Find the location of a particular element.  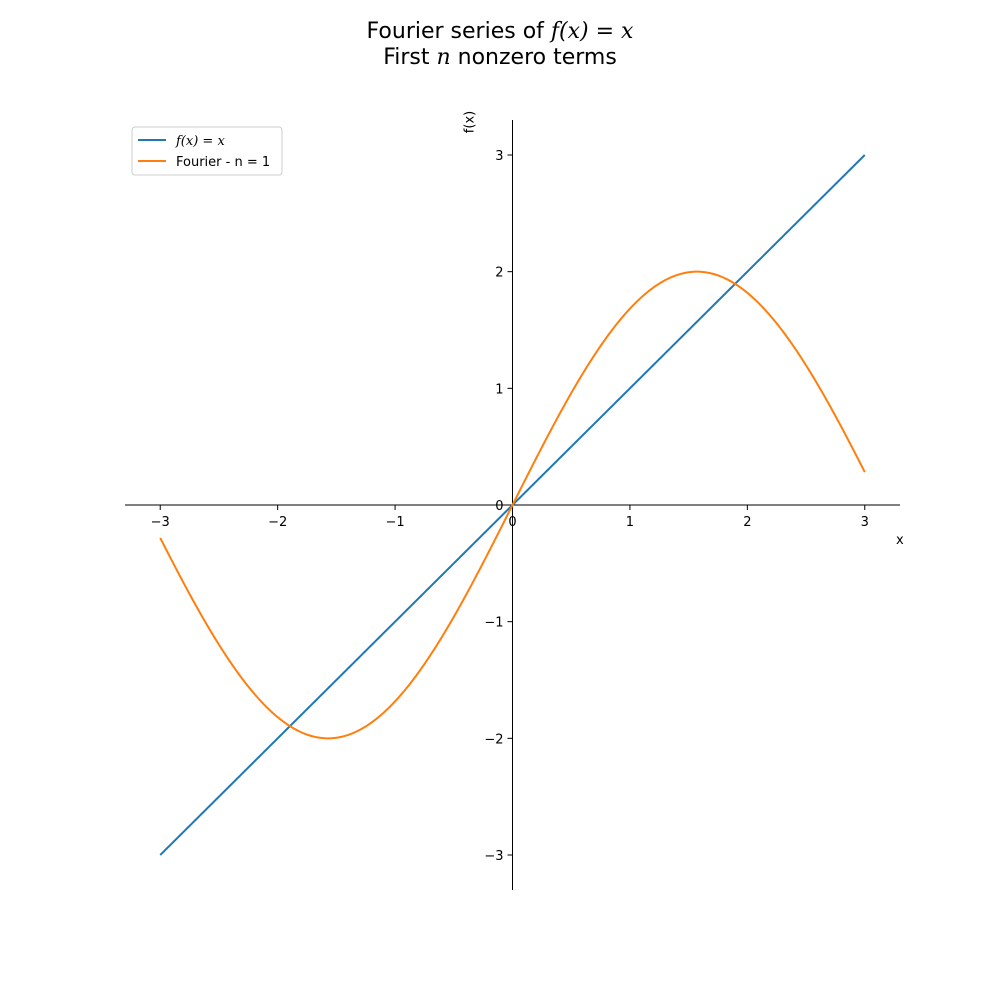

chart-title-line2: First n nonzero terms is located at coordinates (500, 58).